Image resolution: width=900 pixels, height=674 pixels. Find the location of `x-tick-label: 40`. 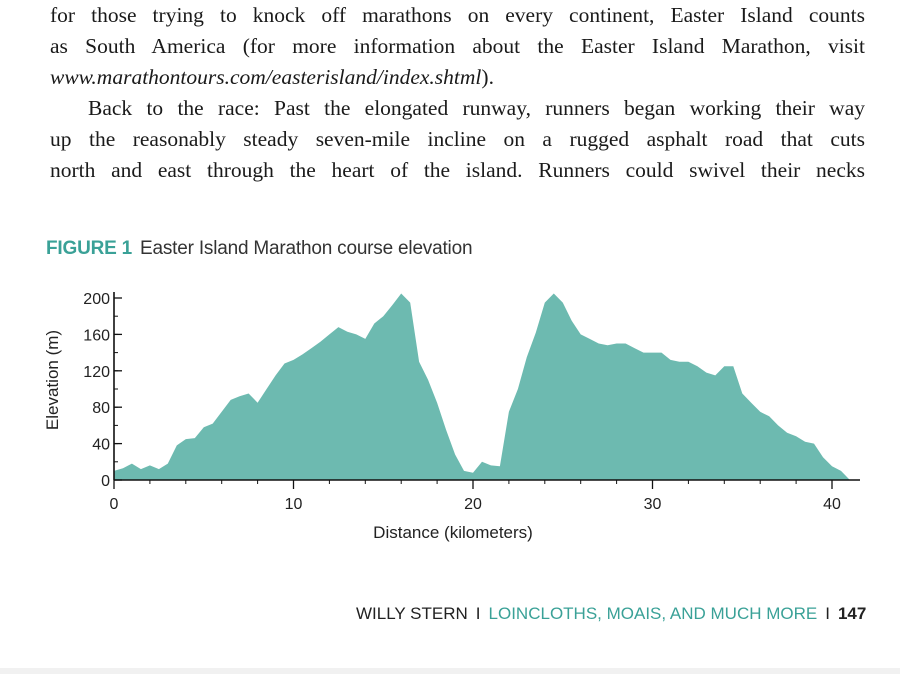

x-tick-label: 40 is located at coordinates (832, 504).